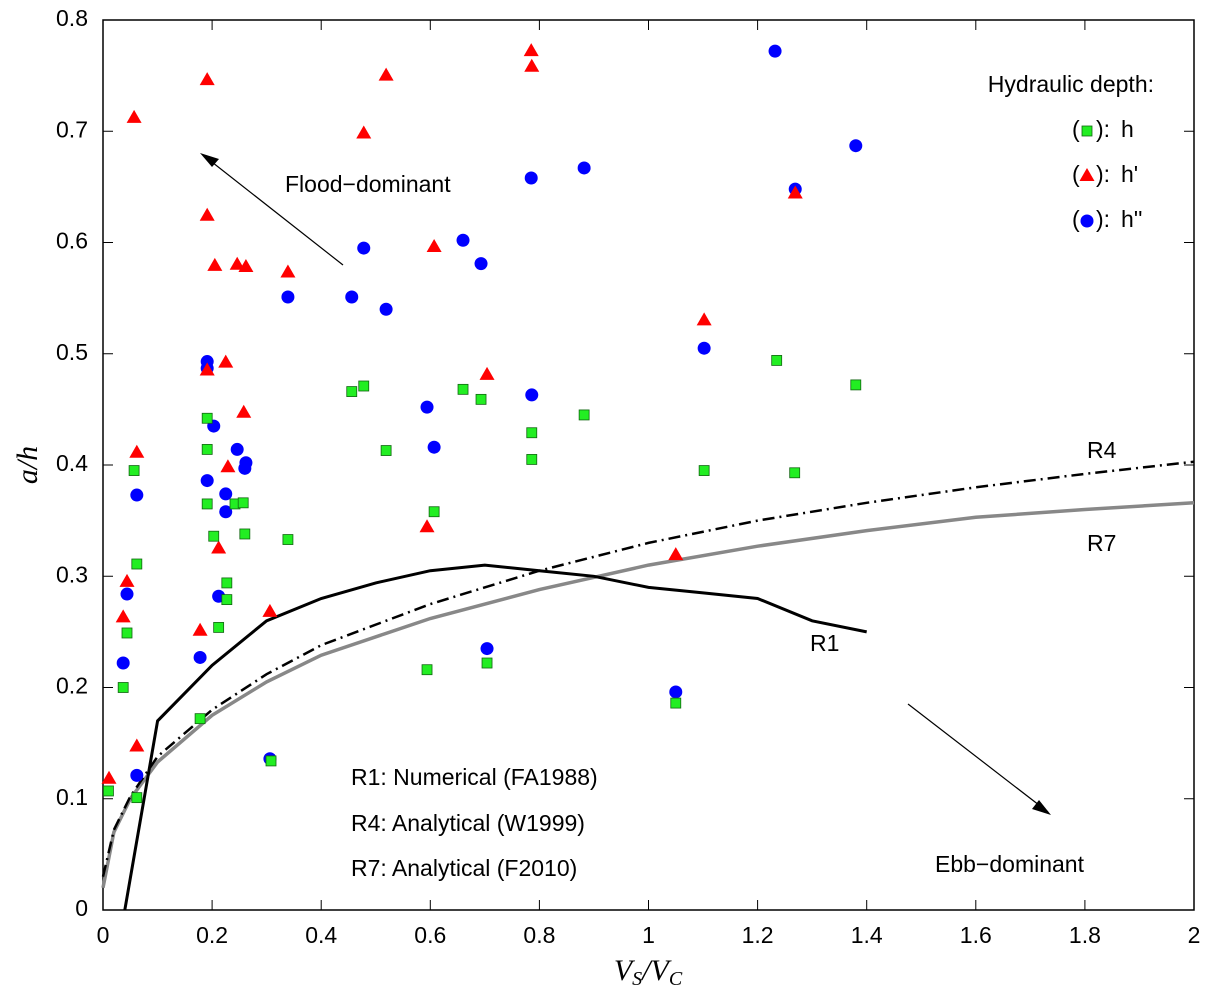  What do you see at coordinates (103, 935) in the screenshot?
I see `x-tick-label: 0` at bounding box center [103, 935].